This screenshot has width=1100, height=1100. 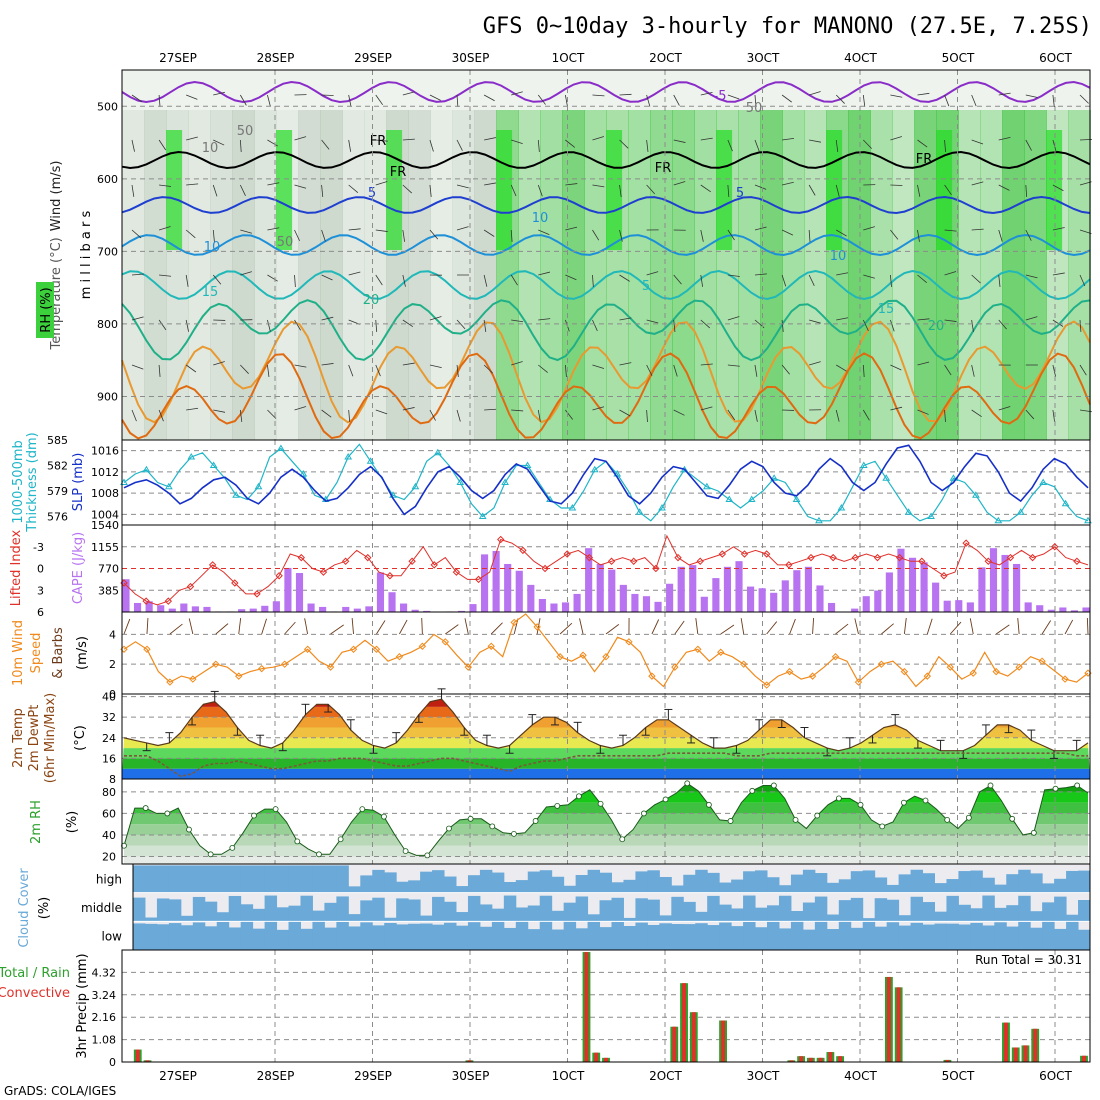 I want to click on precip-convective-bar, so click(x=693, y=1037).